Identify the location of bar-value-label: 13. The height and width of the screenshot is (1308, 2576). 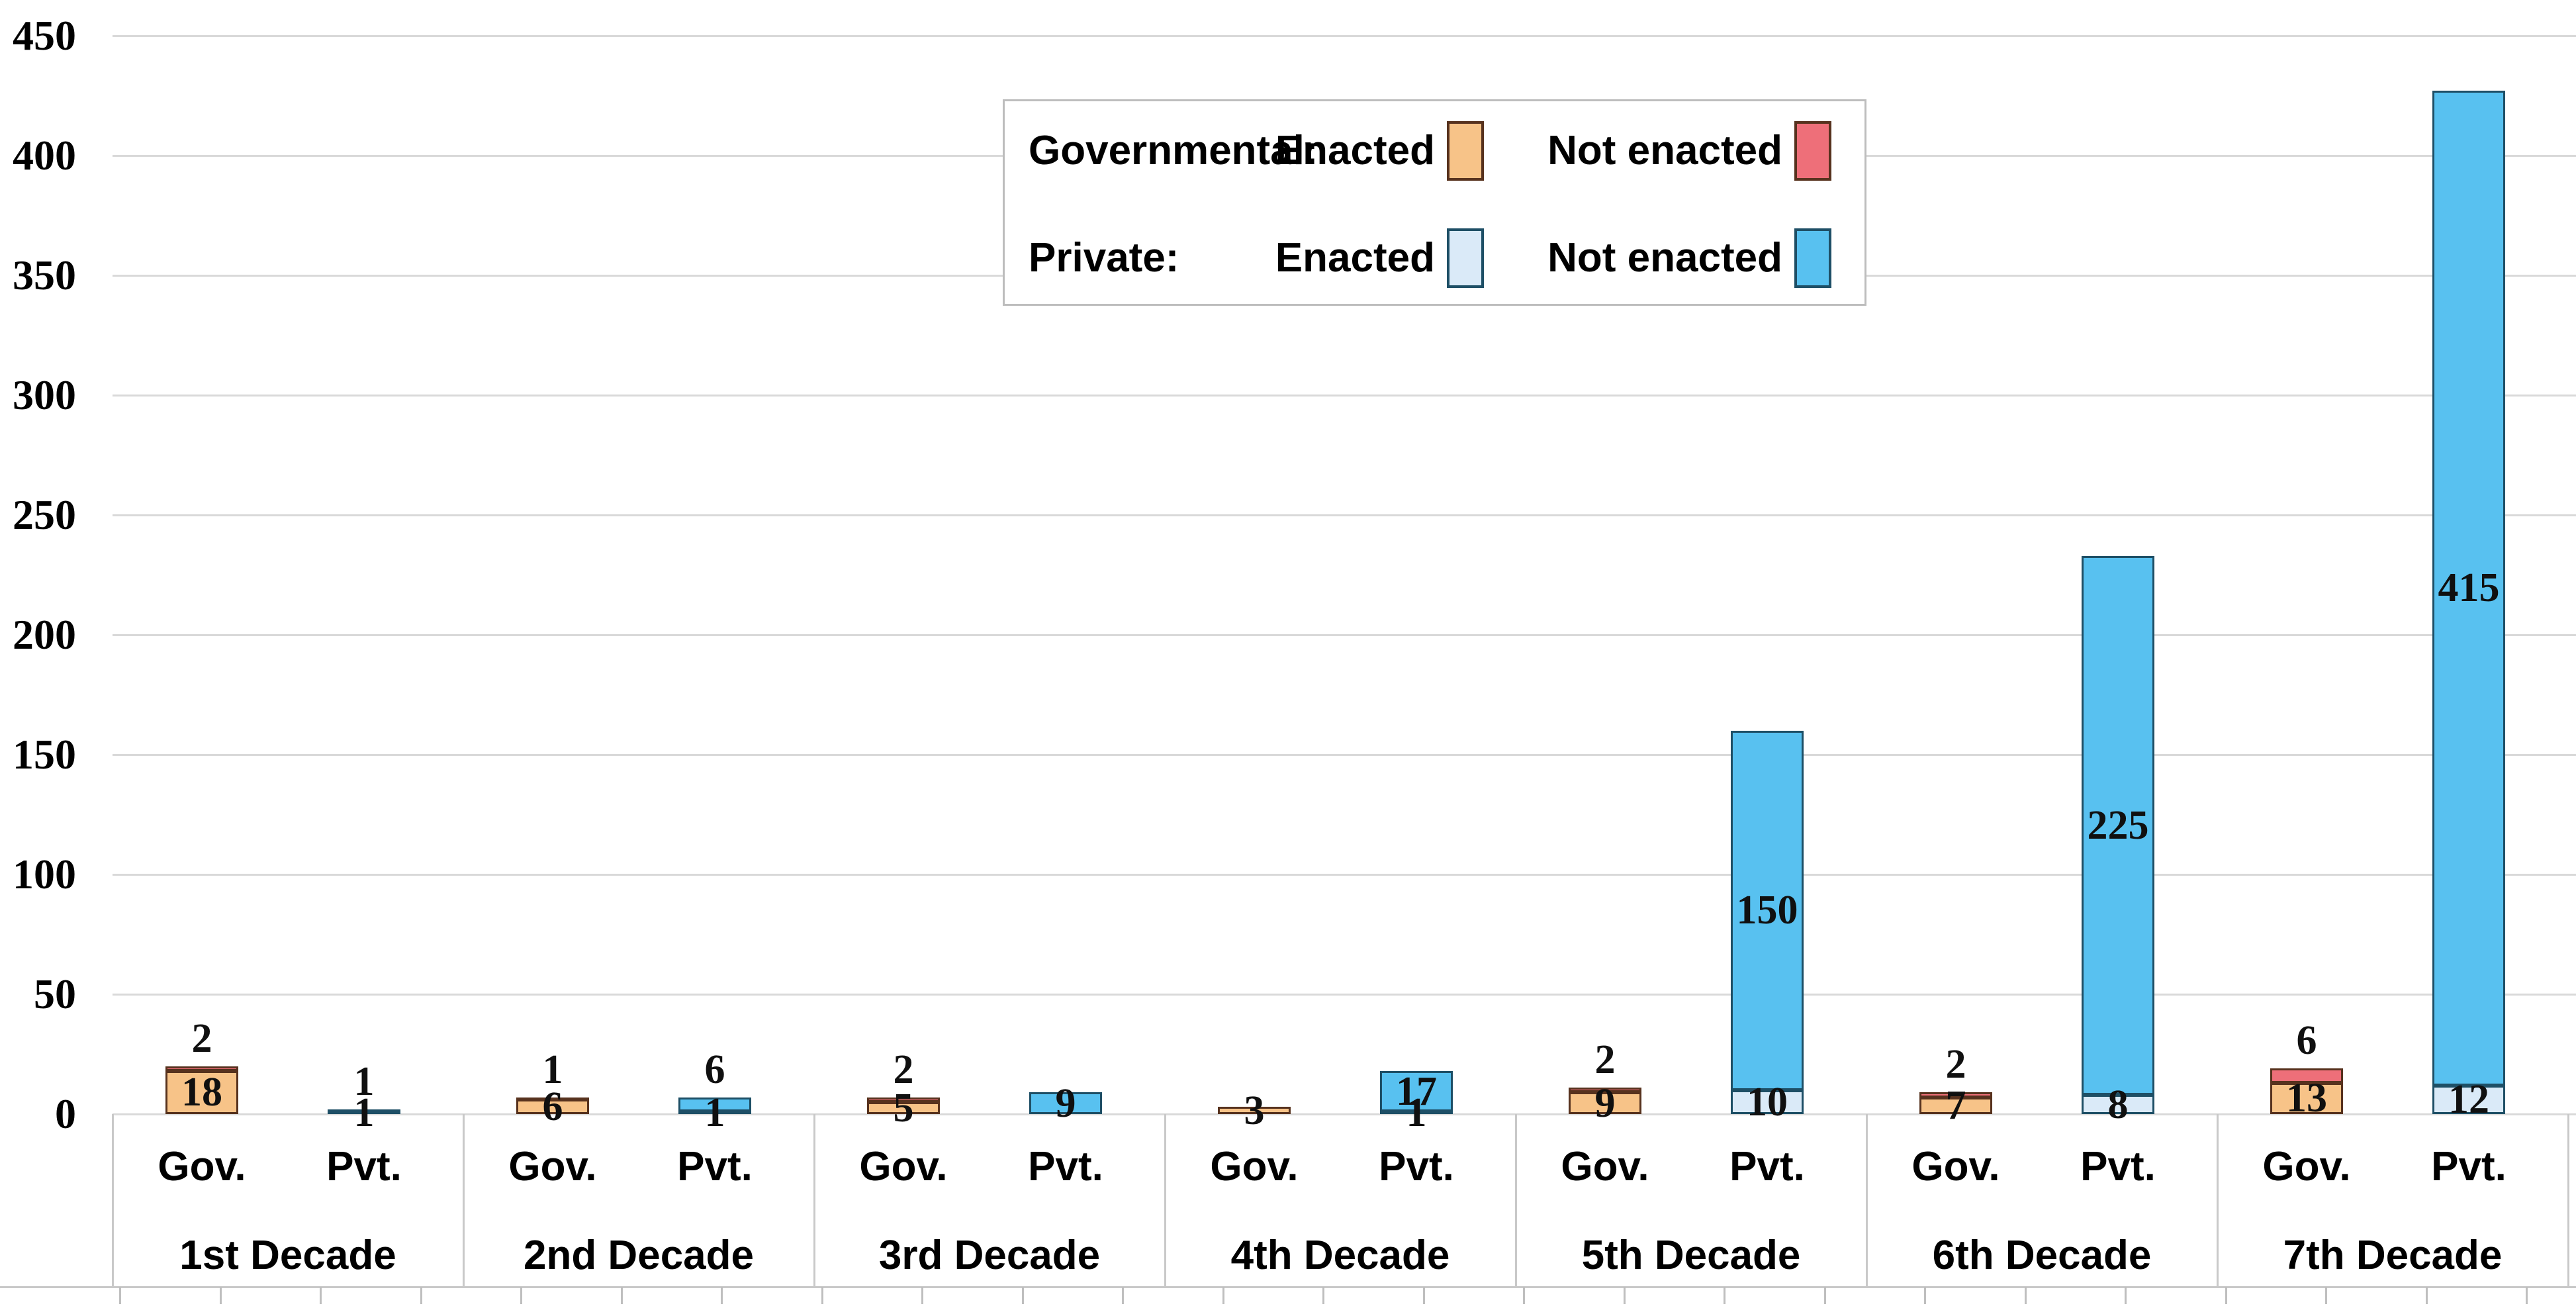
(2306, 1098).